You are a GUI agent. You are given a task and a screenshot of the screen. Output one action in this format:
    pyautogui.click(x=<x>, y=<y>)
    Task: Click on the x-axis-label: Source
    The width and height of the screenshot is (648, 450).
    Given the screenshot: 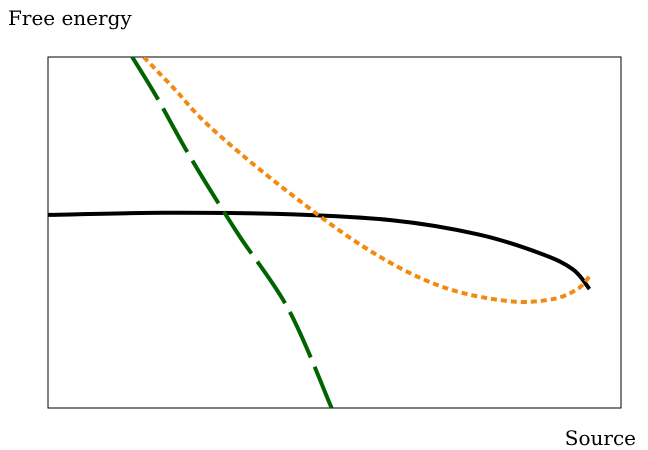 What is the action you would take?
    pyautogui.click(x=600, y=438)
    